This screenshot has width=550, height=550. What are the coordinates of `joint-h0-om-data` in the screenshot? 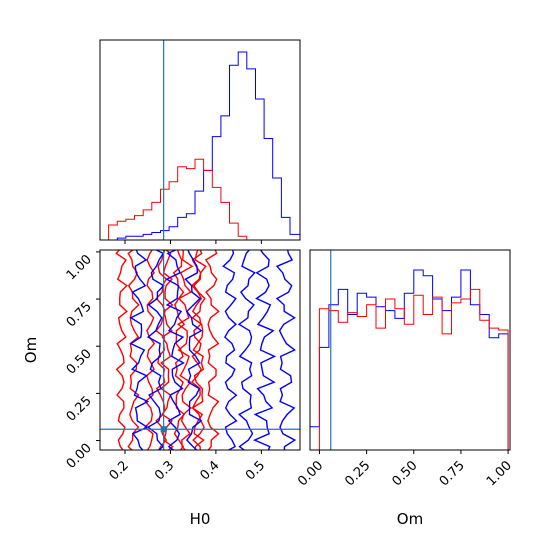 It's located at (206, 350).